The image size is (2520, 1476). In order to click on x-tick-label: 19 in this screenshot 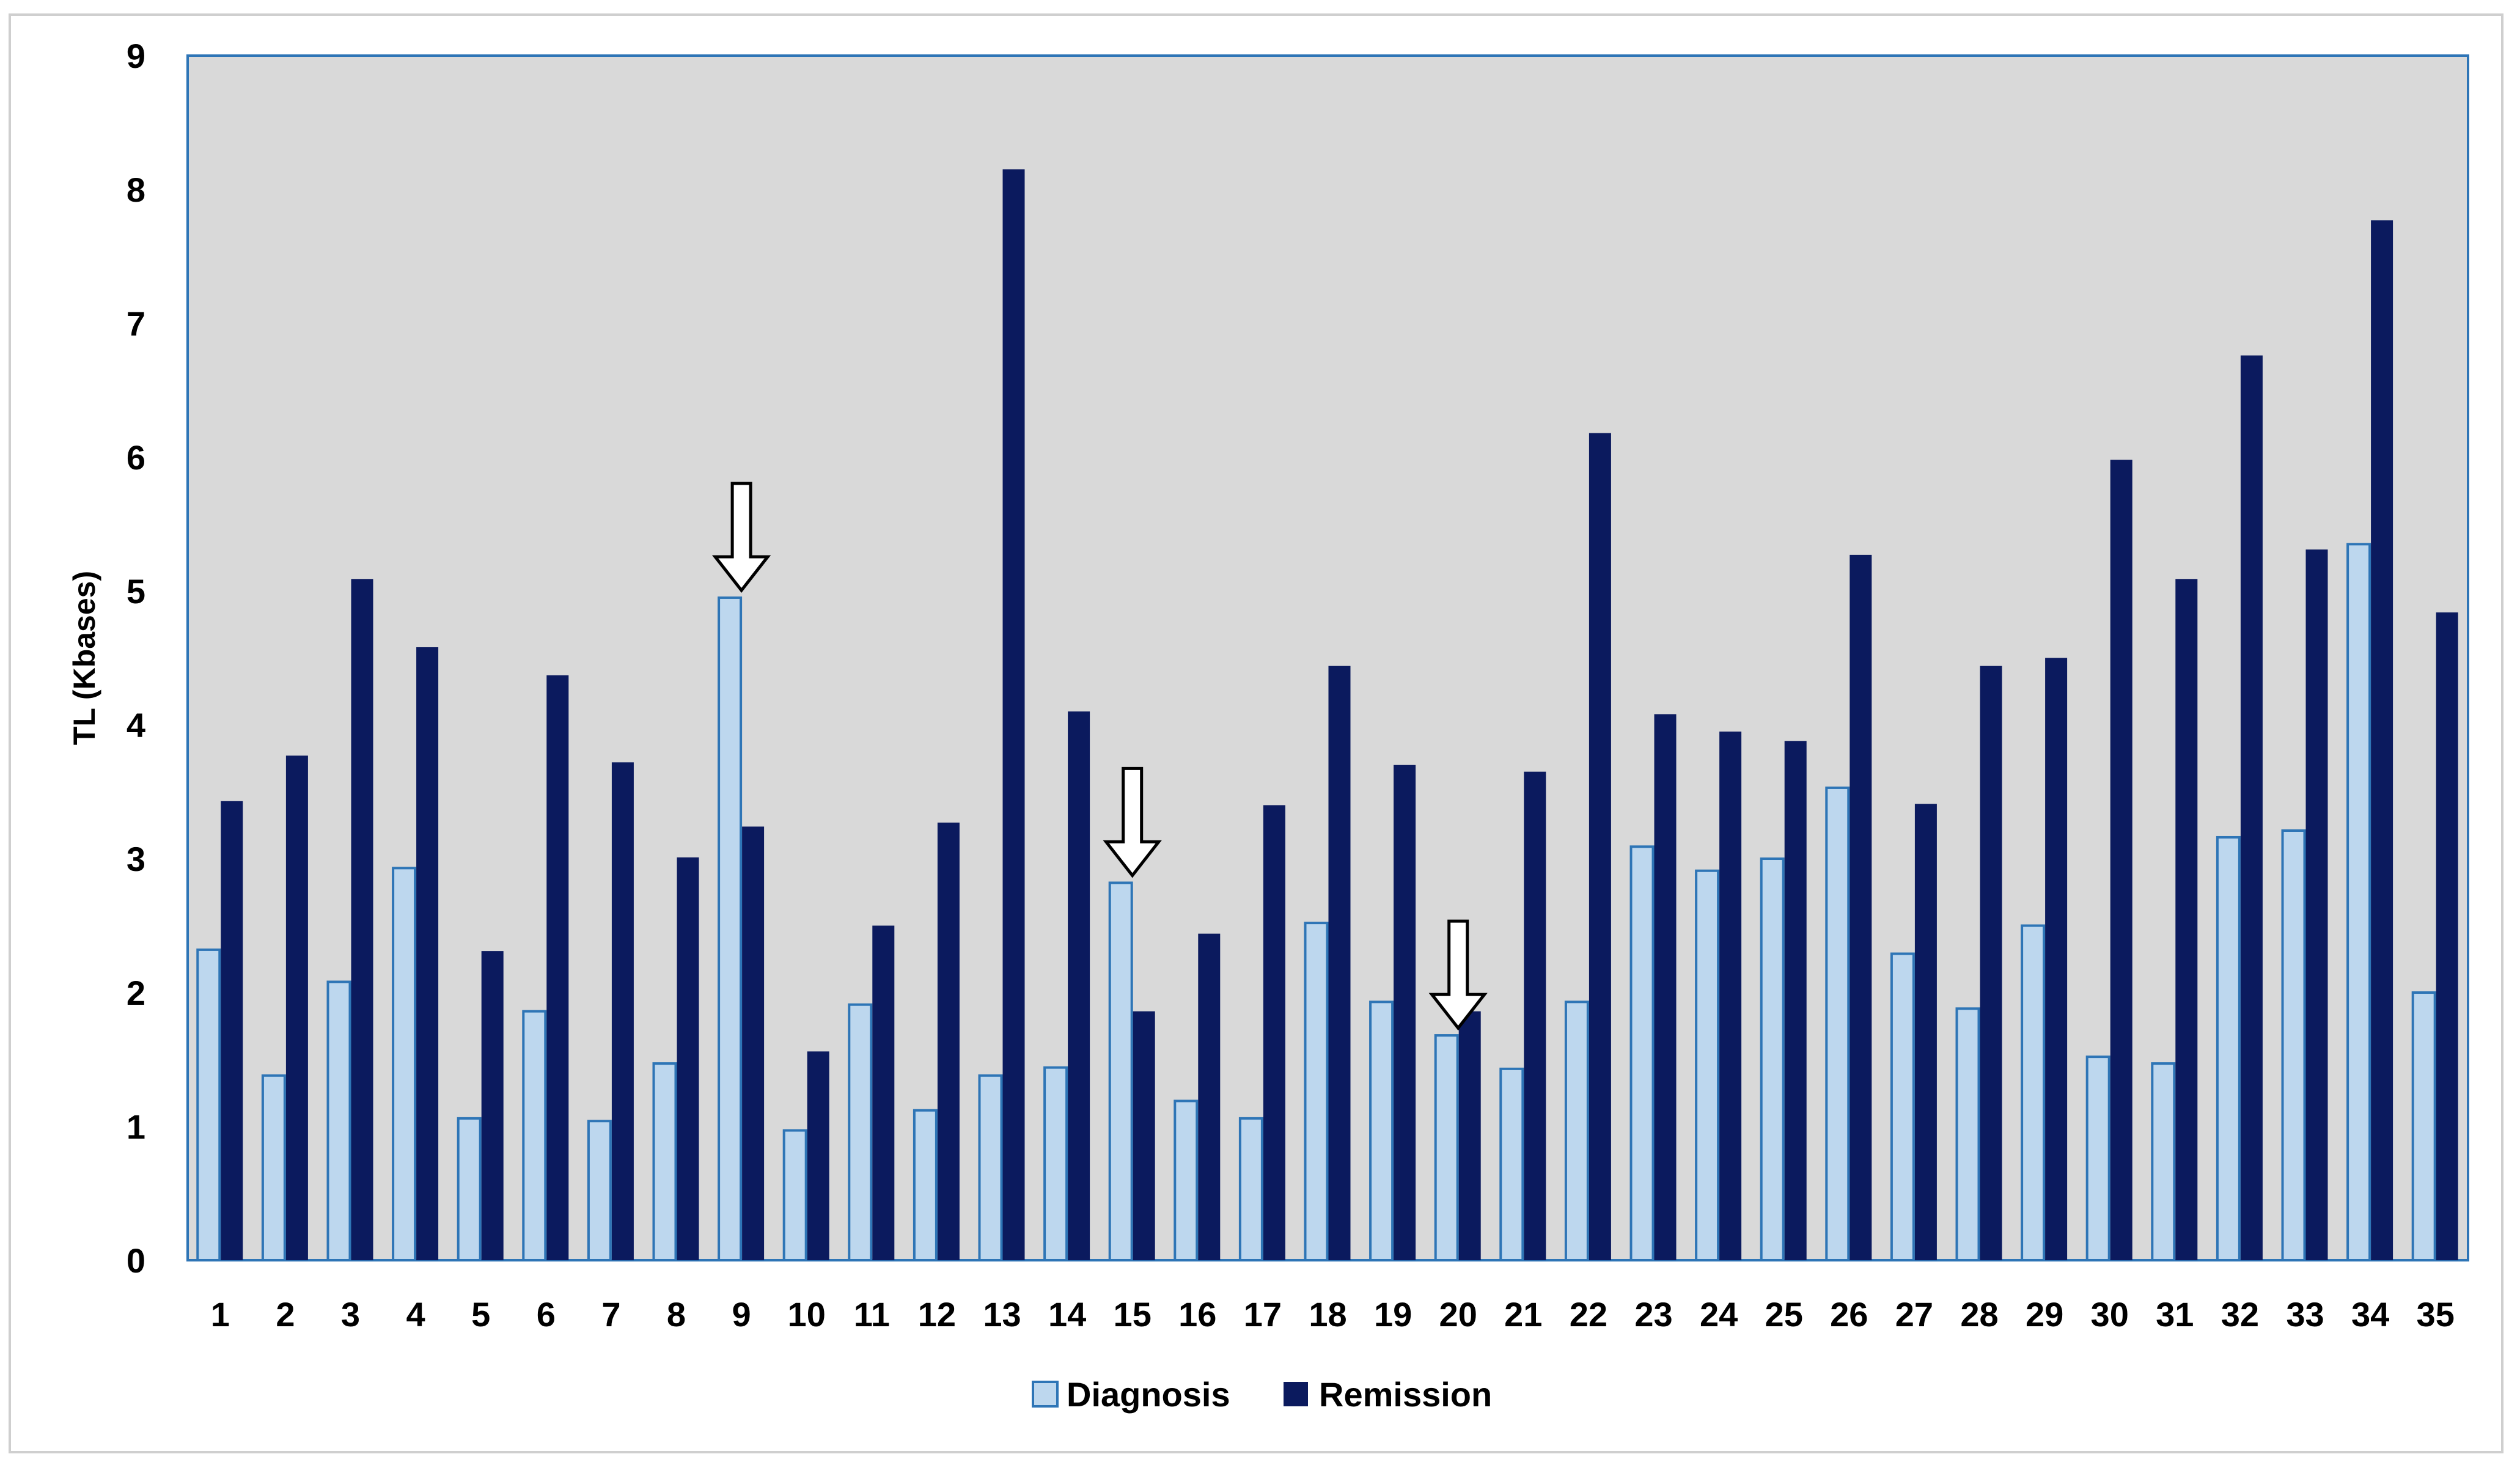, I will do `click(1393, 1314)`.